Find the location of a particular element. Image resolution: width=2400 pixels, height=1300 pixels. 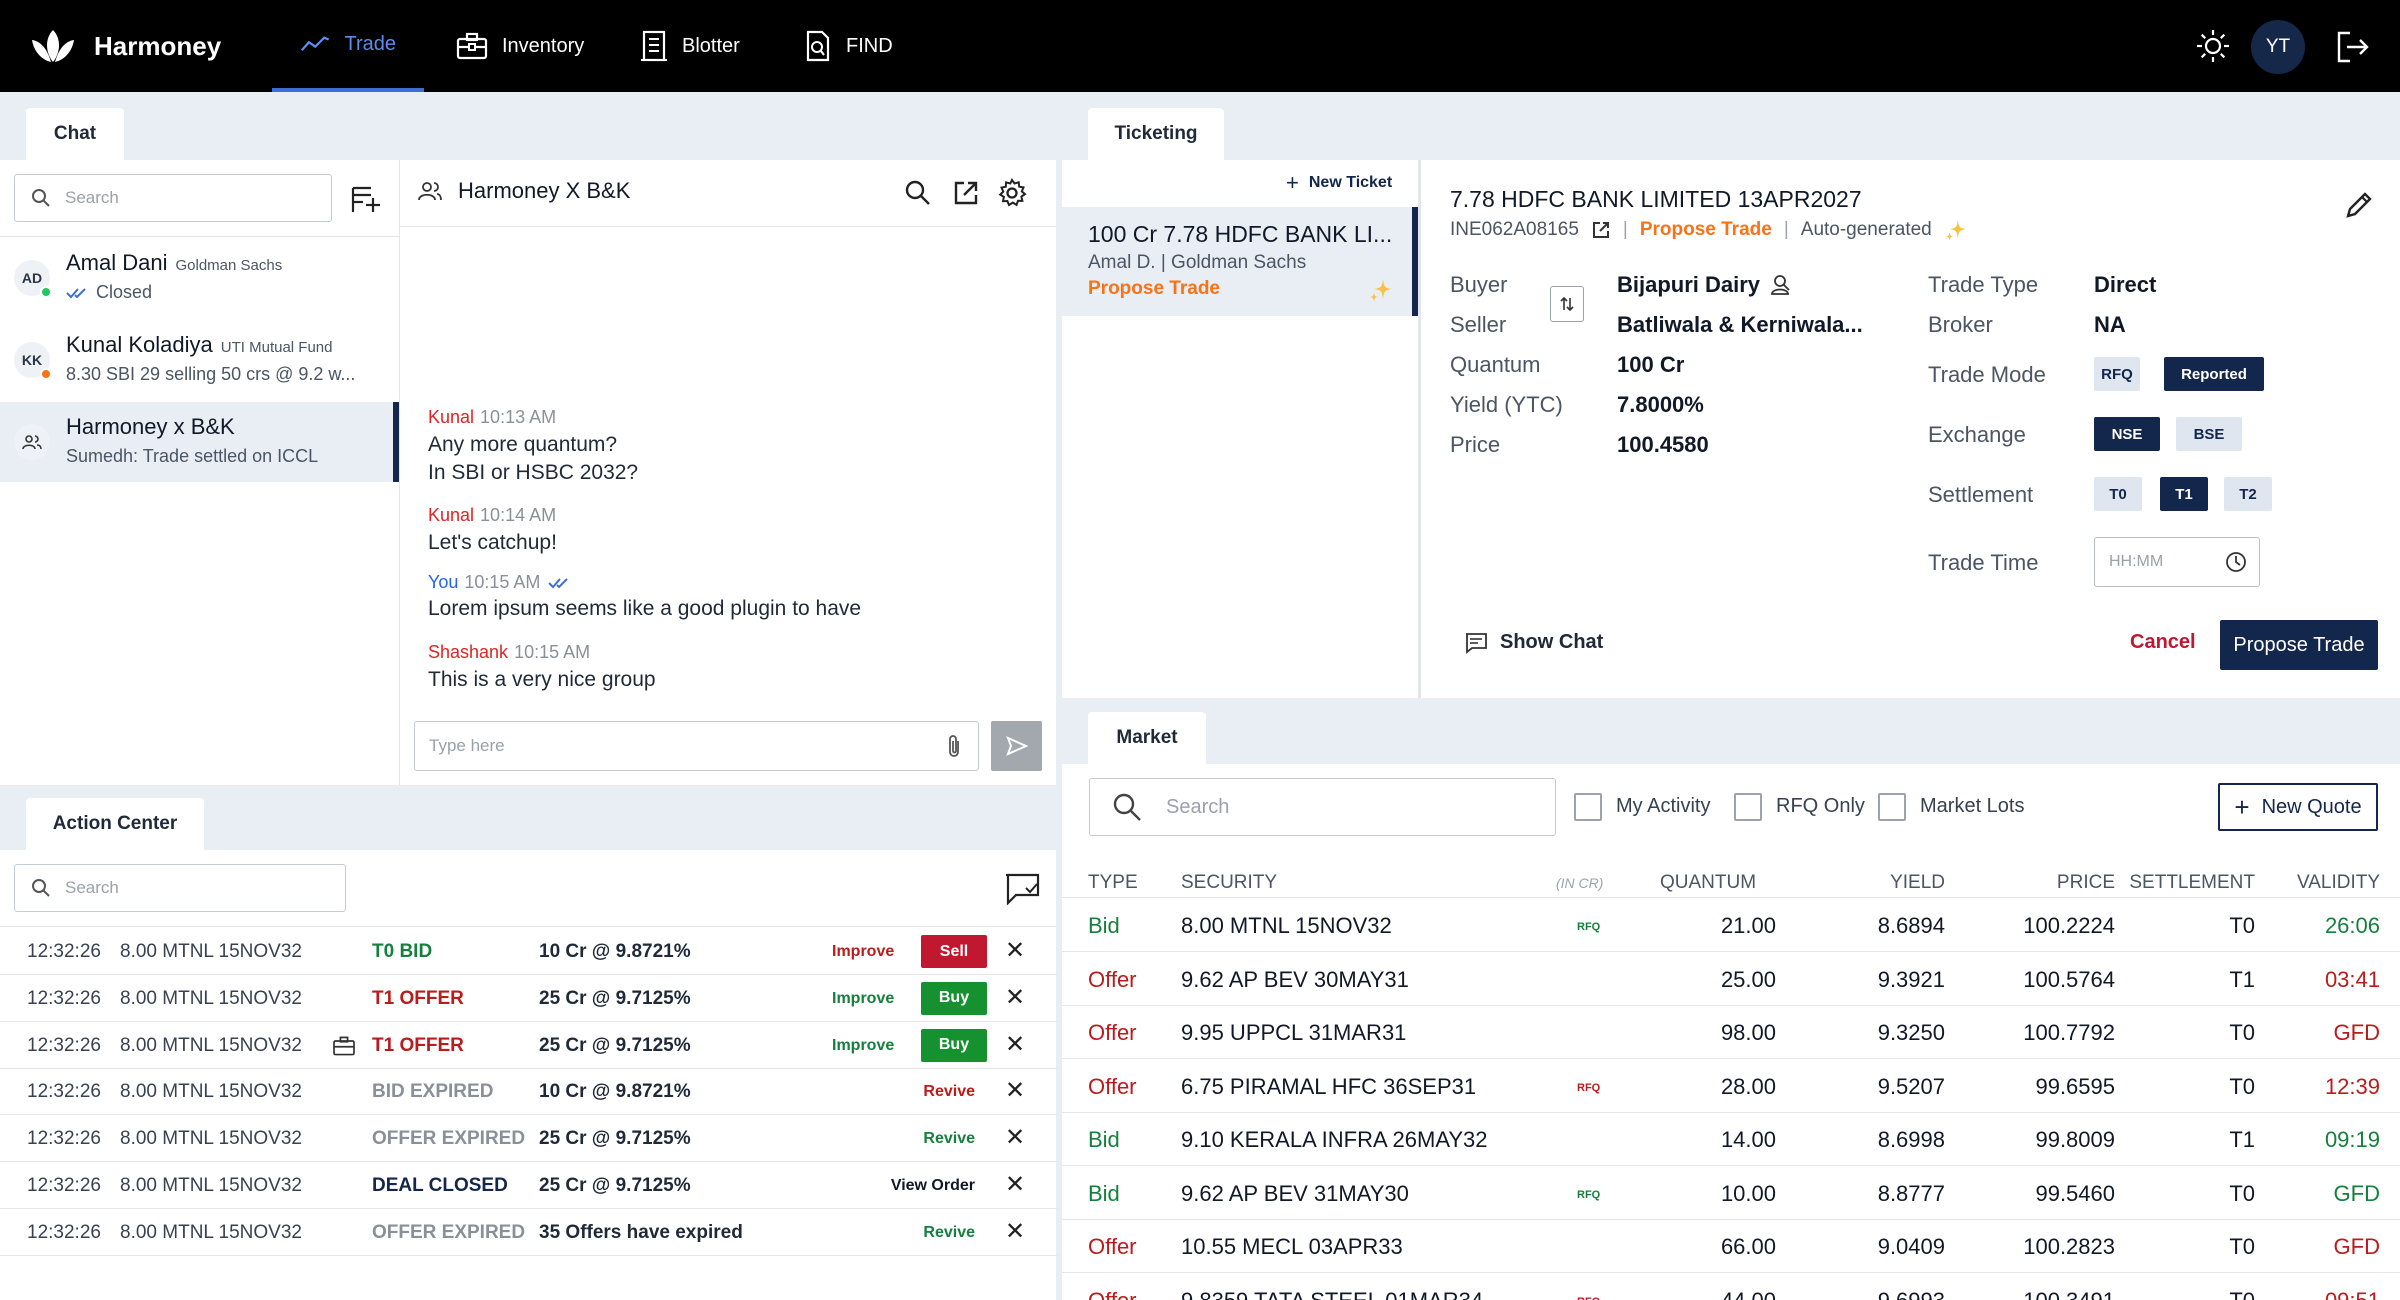

trade-mode-rfq-chip: RFQ is located at coordinates (2117, 374).